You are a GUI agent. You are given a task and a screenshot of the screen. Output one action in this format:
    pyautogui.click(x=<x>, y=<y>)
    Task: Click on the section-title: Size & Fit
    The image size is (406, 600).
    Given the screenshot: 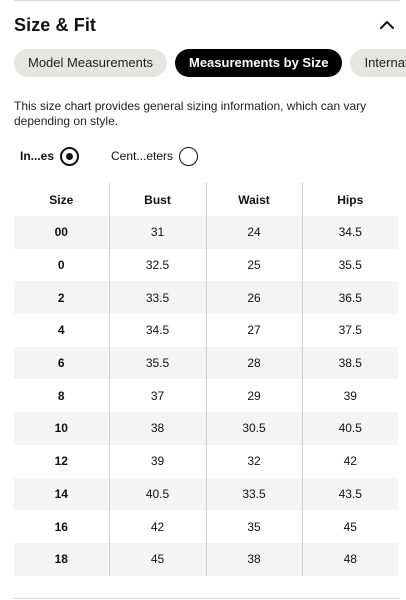 What is the action you would take?
    pyautogui.click(x=55, y=24)
    